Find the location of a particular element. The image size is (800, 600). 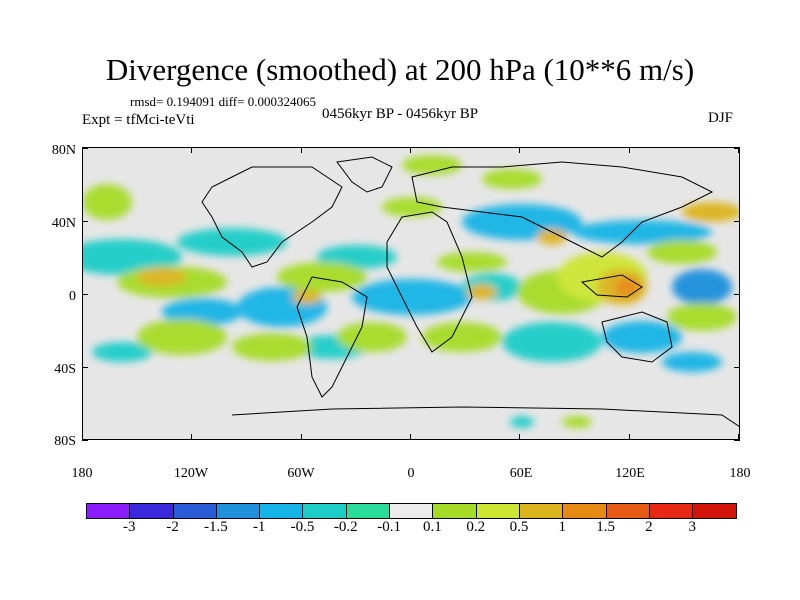

colorbar-label: 1.5 is located at coordinates (605, 527).